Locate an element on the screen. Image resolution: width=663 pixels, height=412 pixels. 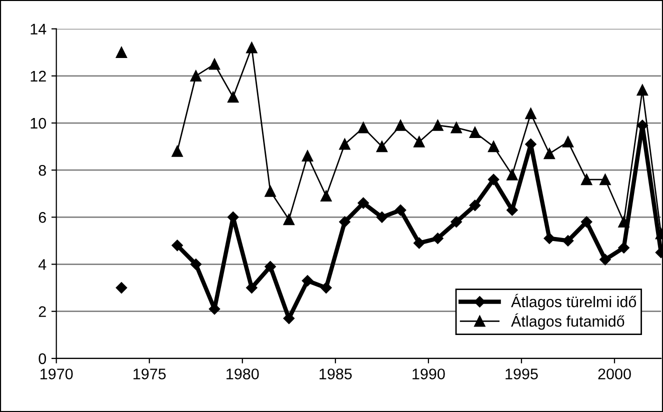
y-tick-label: 8 is located at coordinates (42, 170).